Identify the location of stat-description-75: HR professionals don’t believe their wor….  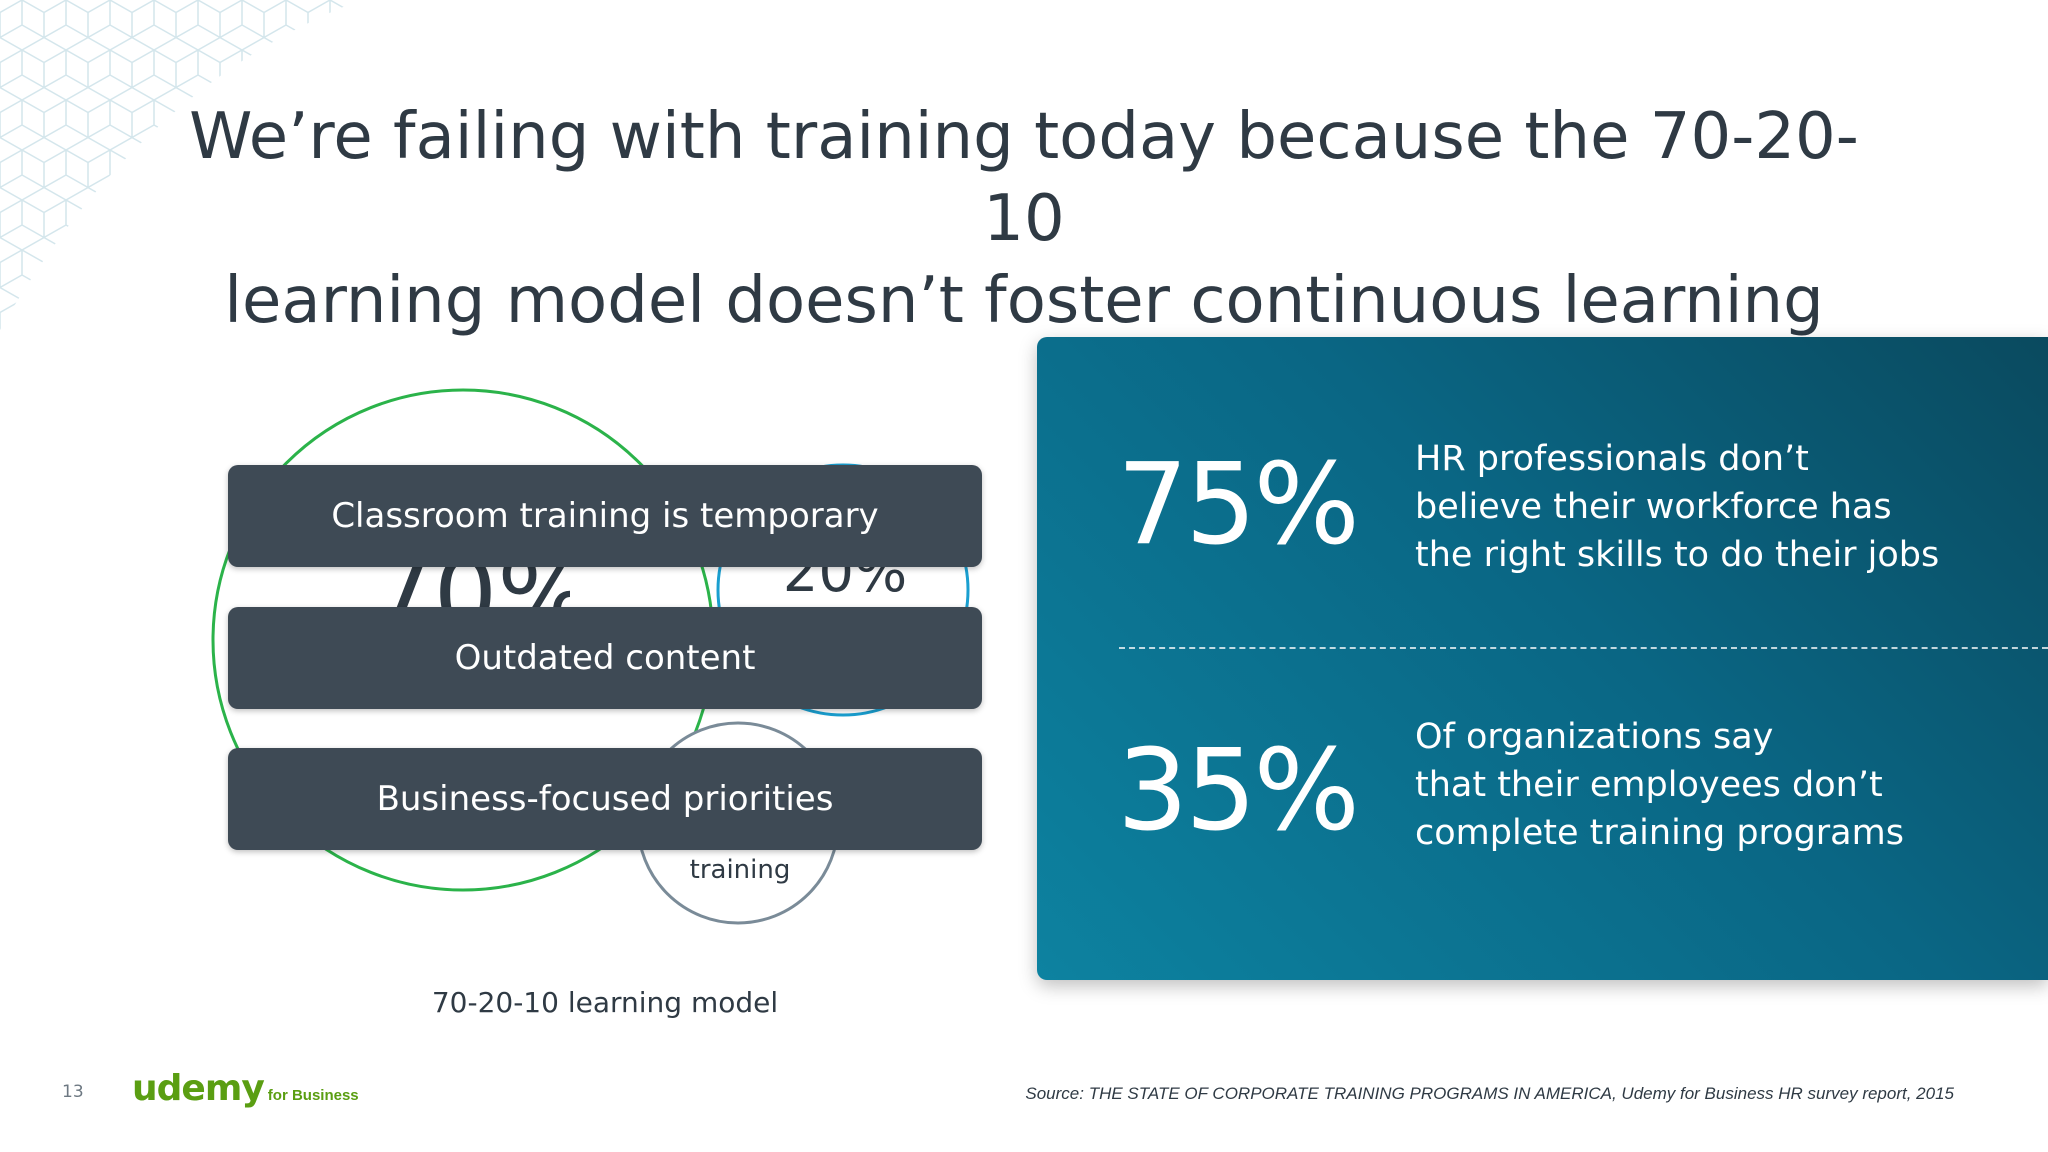
(1725, 507).